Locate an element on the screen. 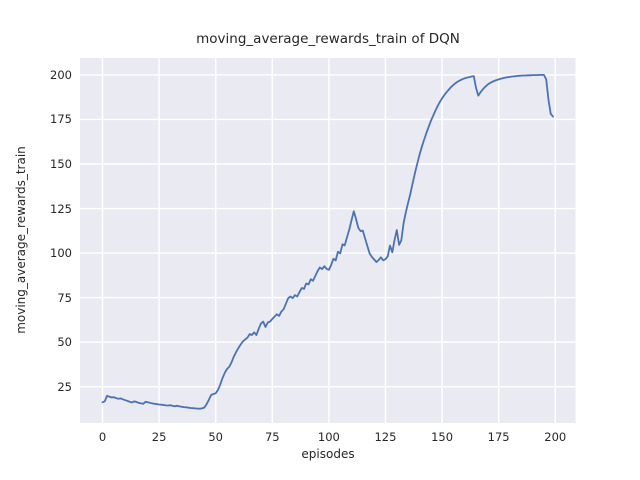  y-axis-label: moving_average_rewards_train is located at coordinates (21, 240).